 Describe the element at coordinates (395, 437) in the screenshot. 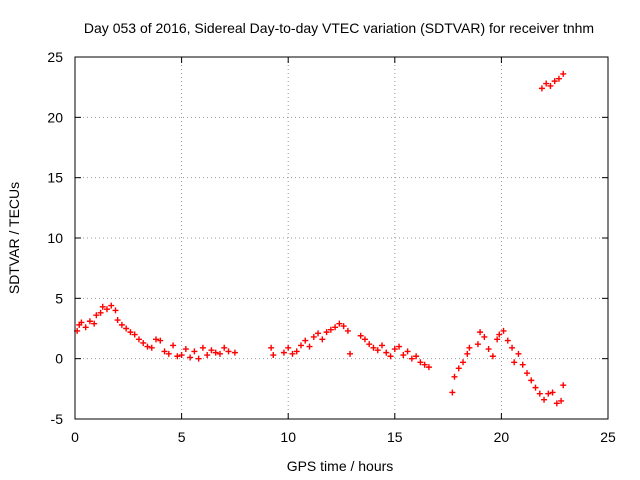

I see `x-tick-label: 15` at that location.